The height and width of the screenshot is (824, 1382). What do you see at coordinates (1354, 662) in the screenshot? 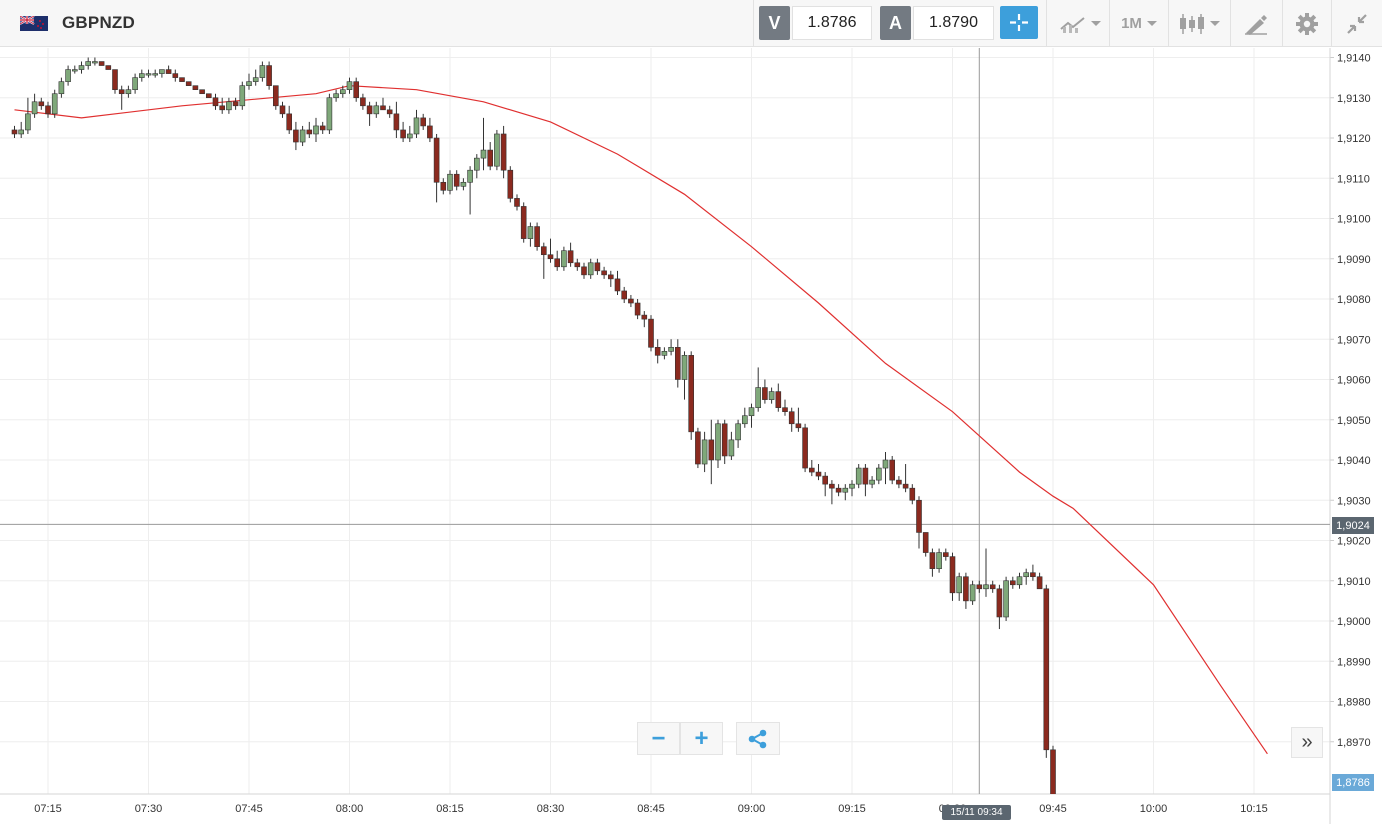
I see `y-tick-label: 1,8990` at bounding box center [1354, 662].